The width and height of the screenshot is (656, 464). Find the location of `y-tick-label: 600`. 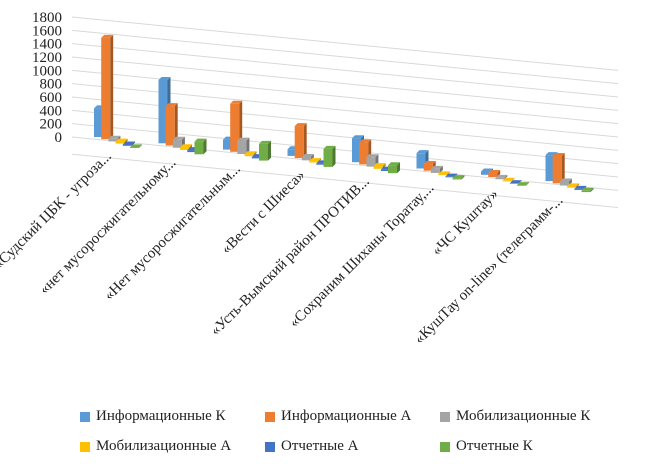

y-tick-label: 600 is located at coordinates (51, 98).